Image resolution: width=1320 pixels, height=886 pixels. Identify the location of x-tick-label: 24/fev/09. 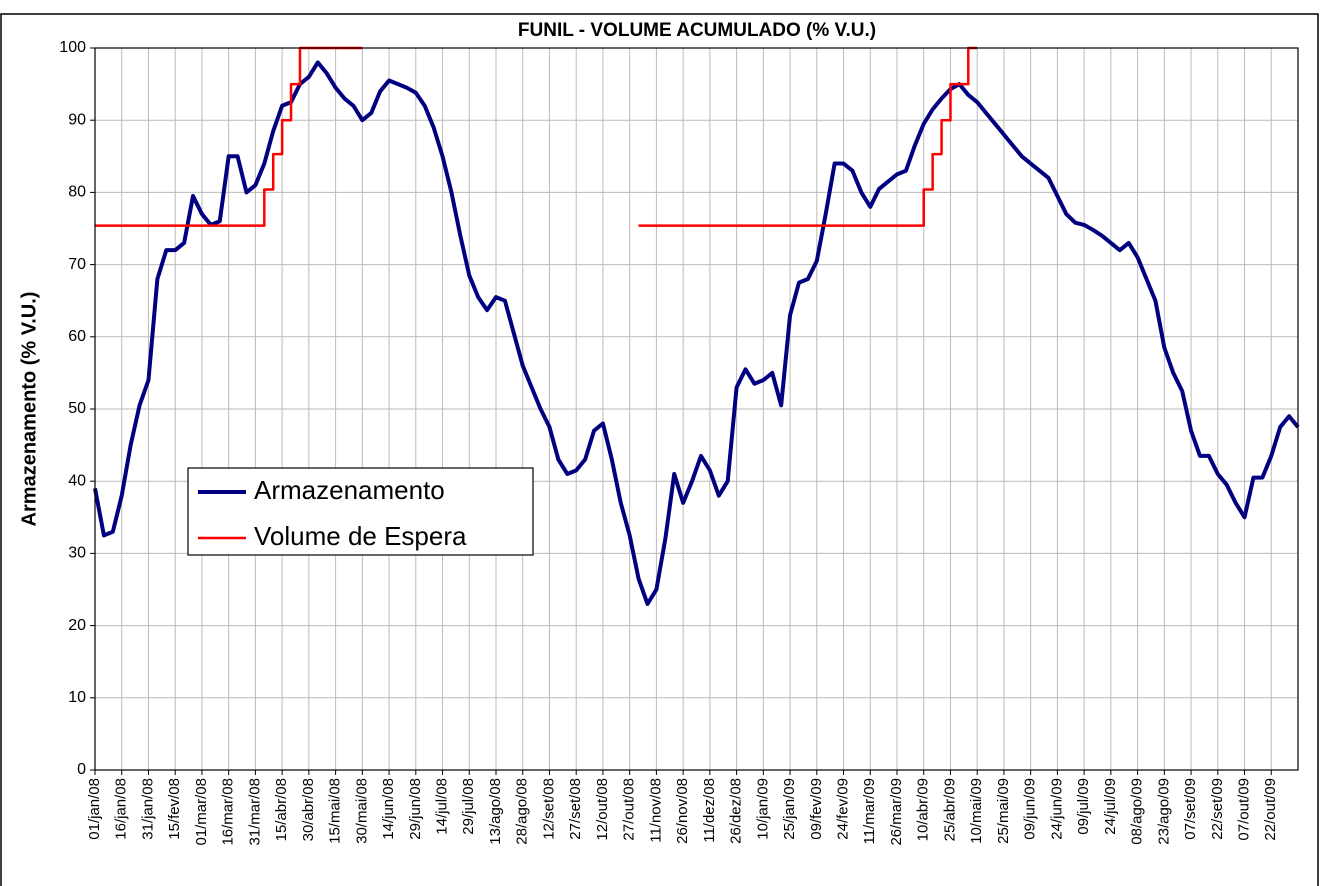
(843, 809).